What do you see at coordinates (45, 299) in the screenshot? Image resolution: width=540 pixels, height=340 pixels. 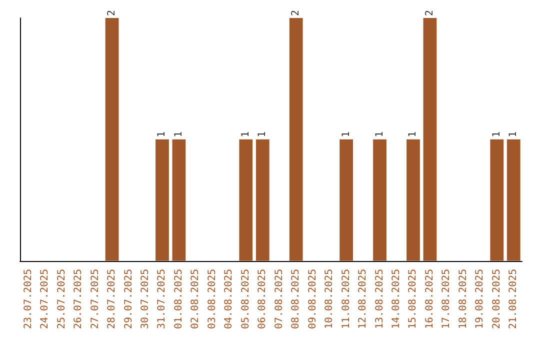 I see `x-tick-label: 24.07.2025` at bounding box center [45, 299].